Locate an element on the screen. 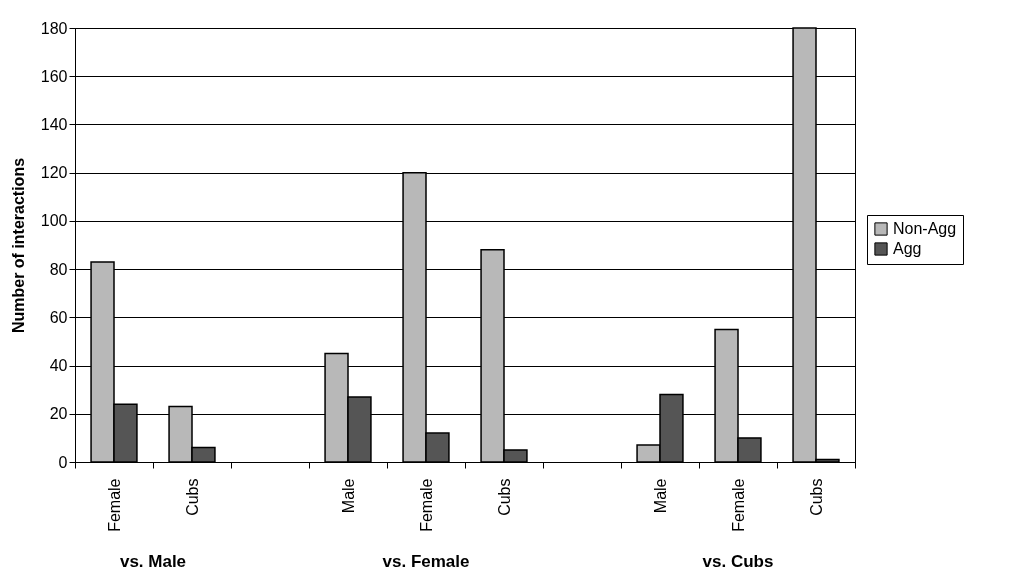  text: vs. Cubs is located at coordinates (738, 561).